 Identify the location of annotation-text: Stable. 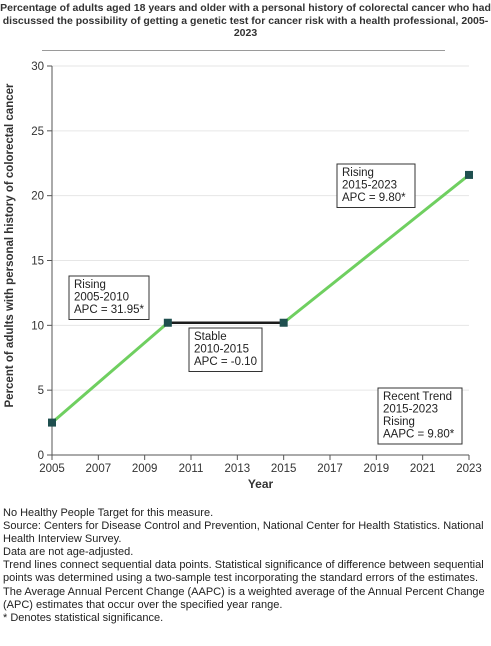
(210, 337).